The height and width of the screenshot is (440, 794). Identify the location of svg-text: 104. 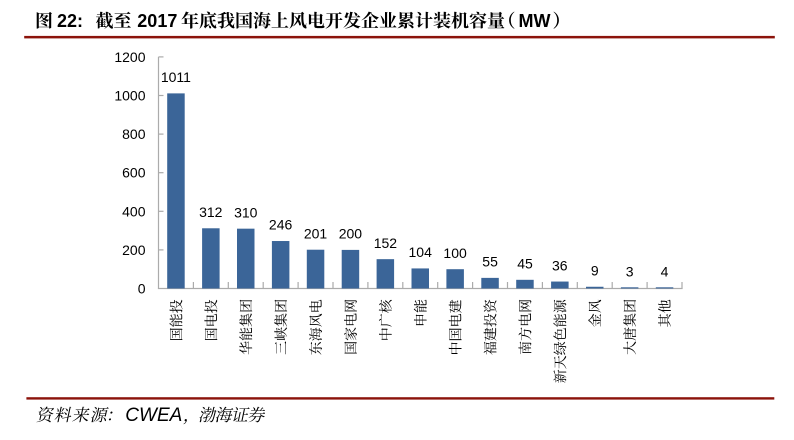
(421, 252).